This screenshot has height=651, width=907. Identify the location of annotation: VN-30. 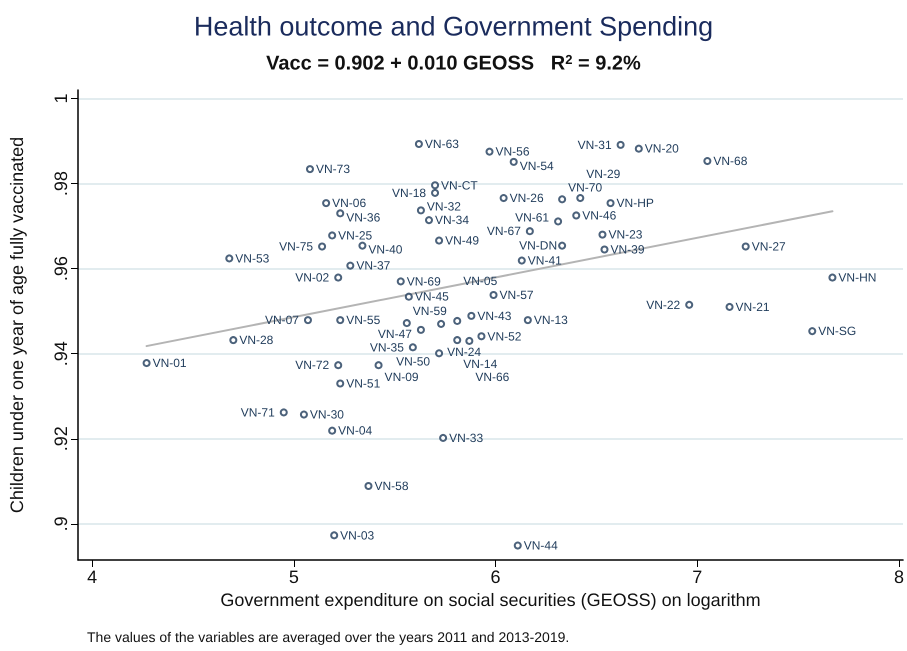
(327, 415).